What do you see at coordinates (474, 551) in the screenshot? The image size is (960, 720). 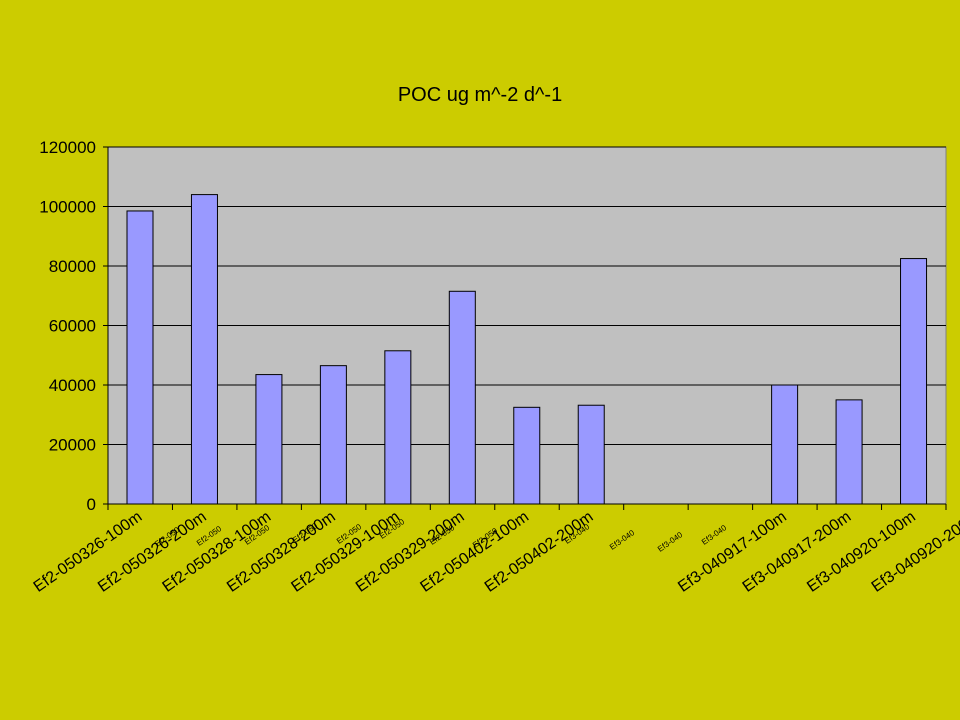 I see `x-tick-label: Ef2-050402-100m` at bounding box center [474, 551].